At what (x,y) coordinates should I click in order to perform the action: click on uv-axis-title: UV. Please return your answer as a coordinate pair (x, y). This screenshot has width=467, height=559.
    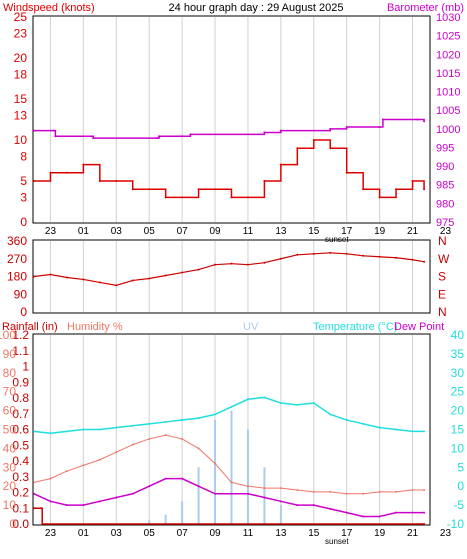
    Looking at the image, I should click on (251, 327).